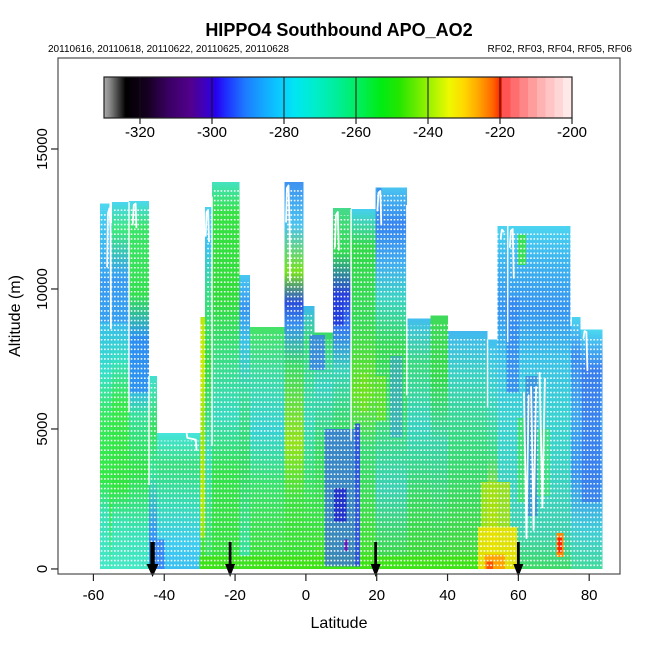  I want to click on y-axis-title: Altitude (m), so click(15, 316).